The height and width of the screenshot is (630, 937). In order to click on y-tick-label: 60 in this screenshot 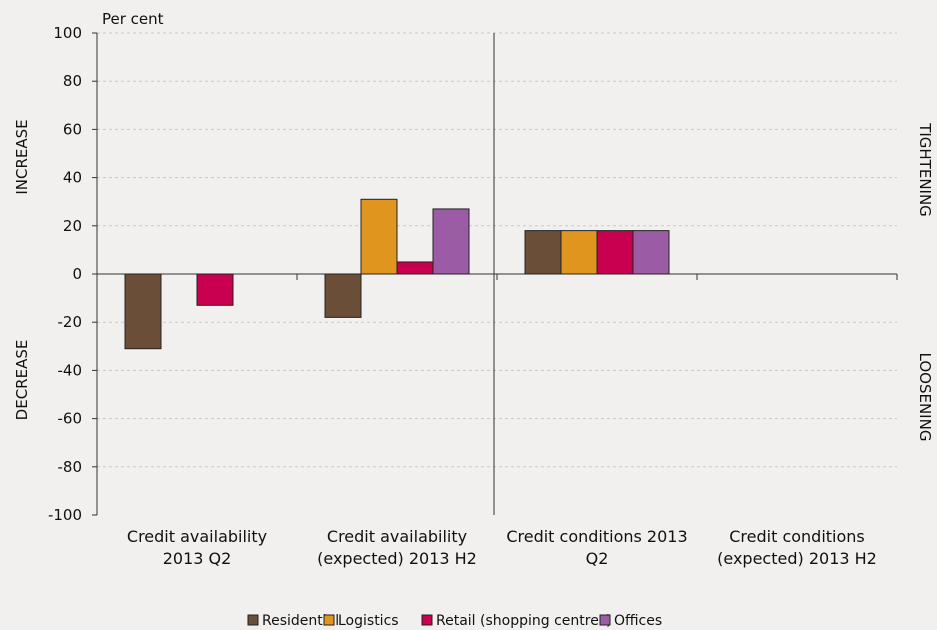, I will do `click(72, 129)`.